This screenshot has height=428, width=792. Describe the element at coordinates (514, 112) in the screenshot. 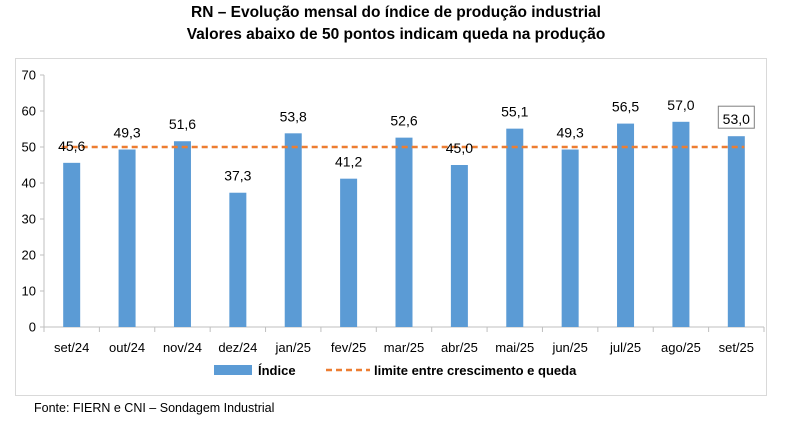

I see `data-label: 55,1` at that location.